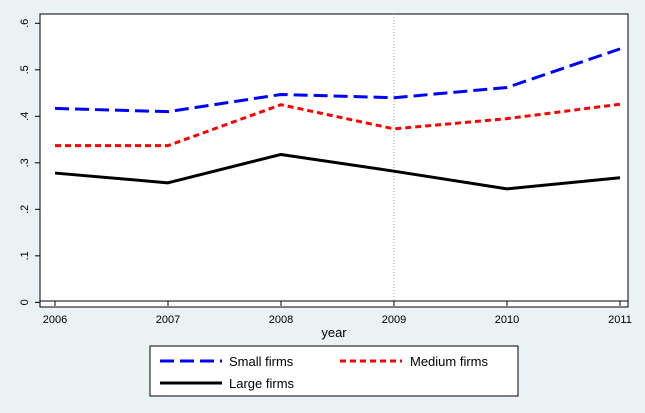  Describe the element at coordinates (25, 116) in the screenshot. I see `y-tick-label: .4` at that location.